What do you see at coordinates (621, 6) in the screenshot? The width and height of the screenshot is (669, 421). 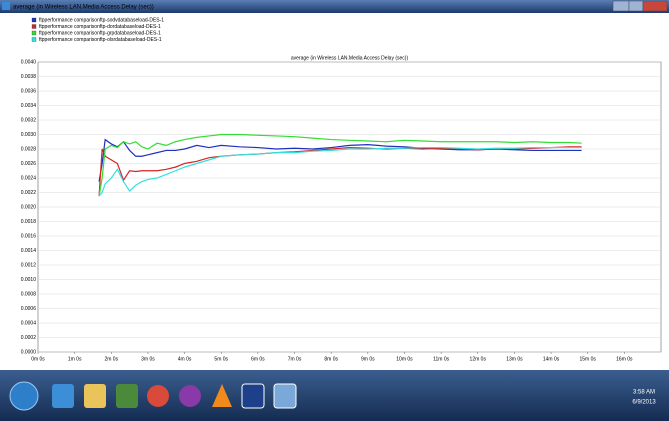 I see `minimize-button` at bounding box center [621, 6].